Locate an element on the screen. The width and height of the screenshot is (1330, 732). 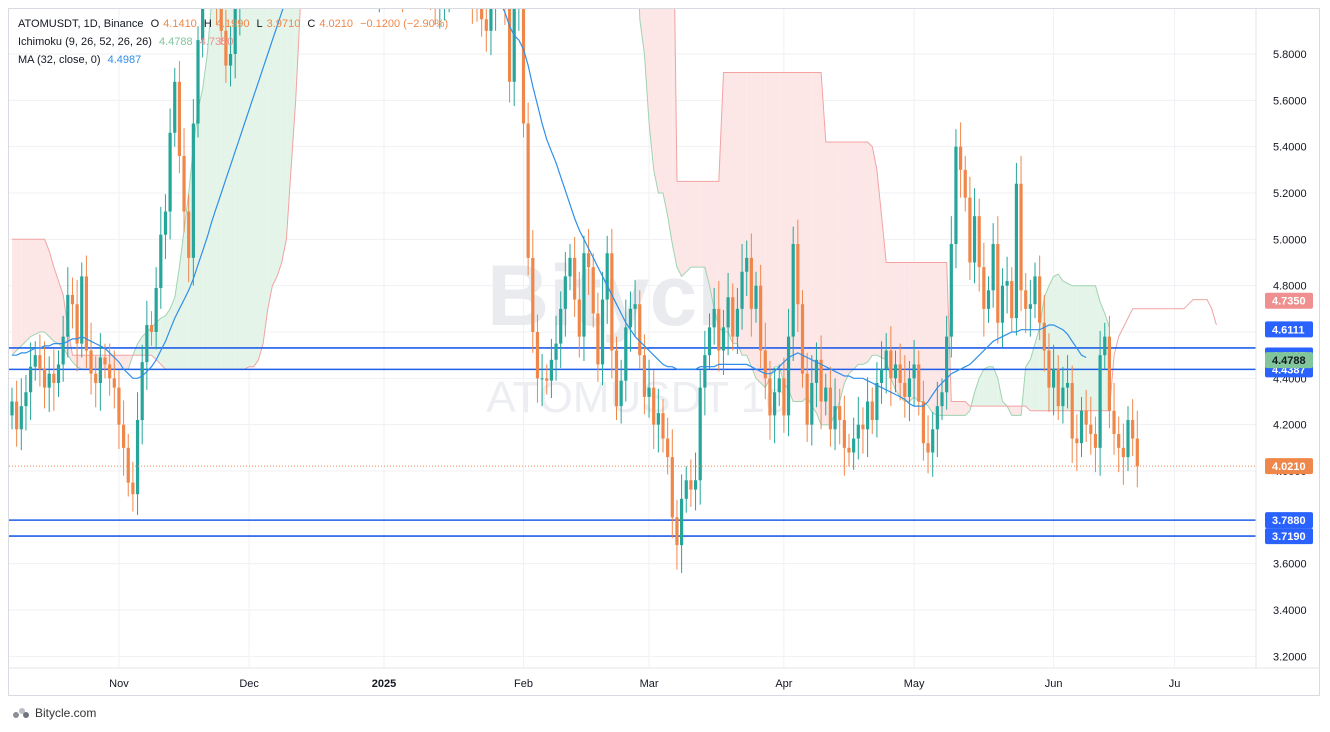
price-badge-bg is located at coordinates (1289, 466).